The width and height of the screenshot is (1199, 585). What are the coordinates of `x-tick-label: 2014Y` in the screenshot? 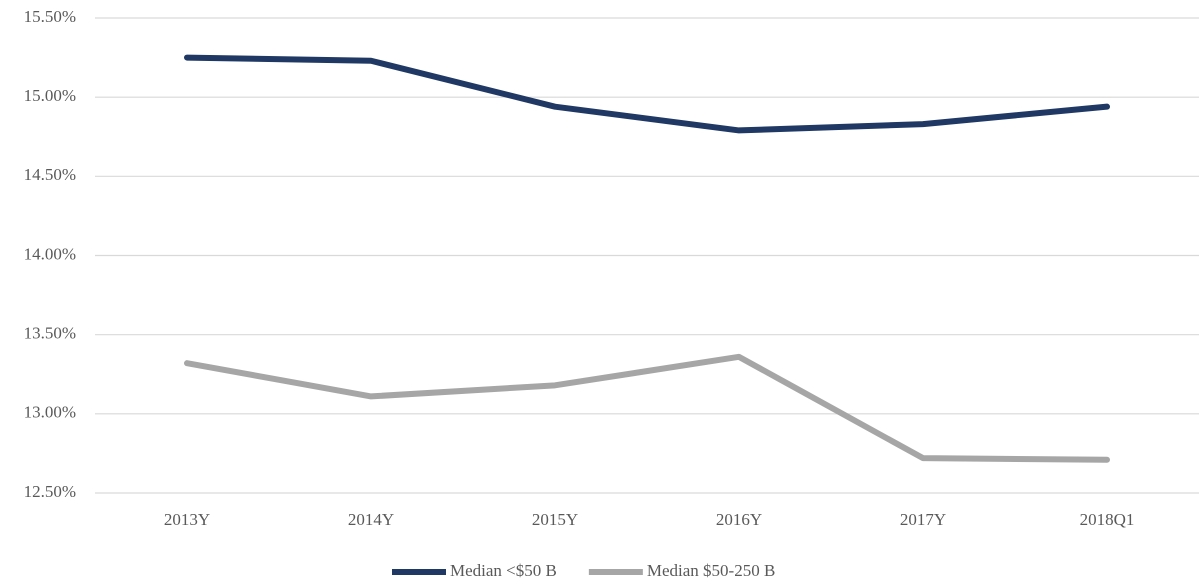 It's located at (371, 519).